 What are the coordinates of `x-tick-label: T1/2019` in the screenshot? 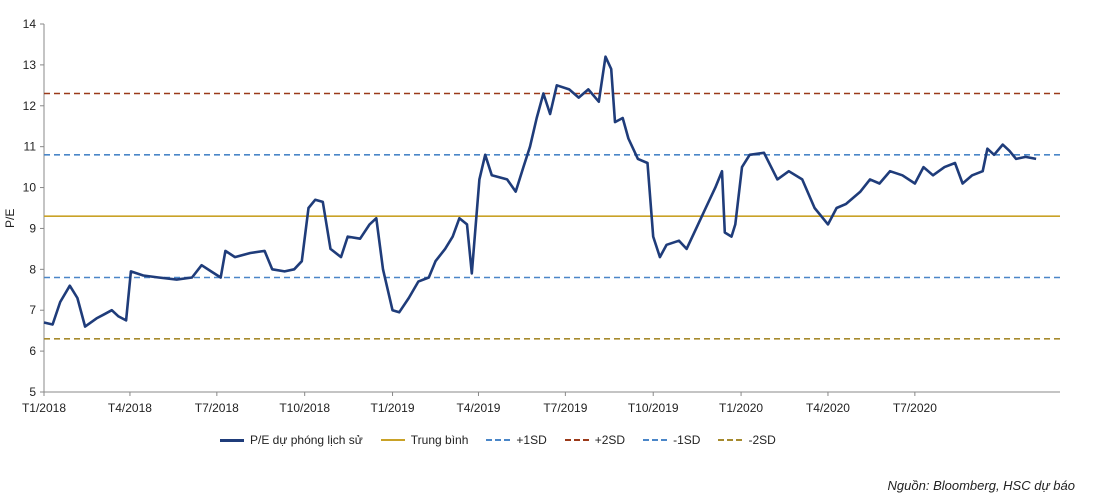 It's located at (393, 408).